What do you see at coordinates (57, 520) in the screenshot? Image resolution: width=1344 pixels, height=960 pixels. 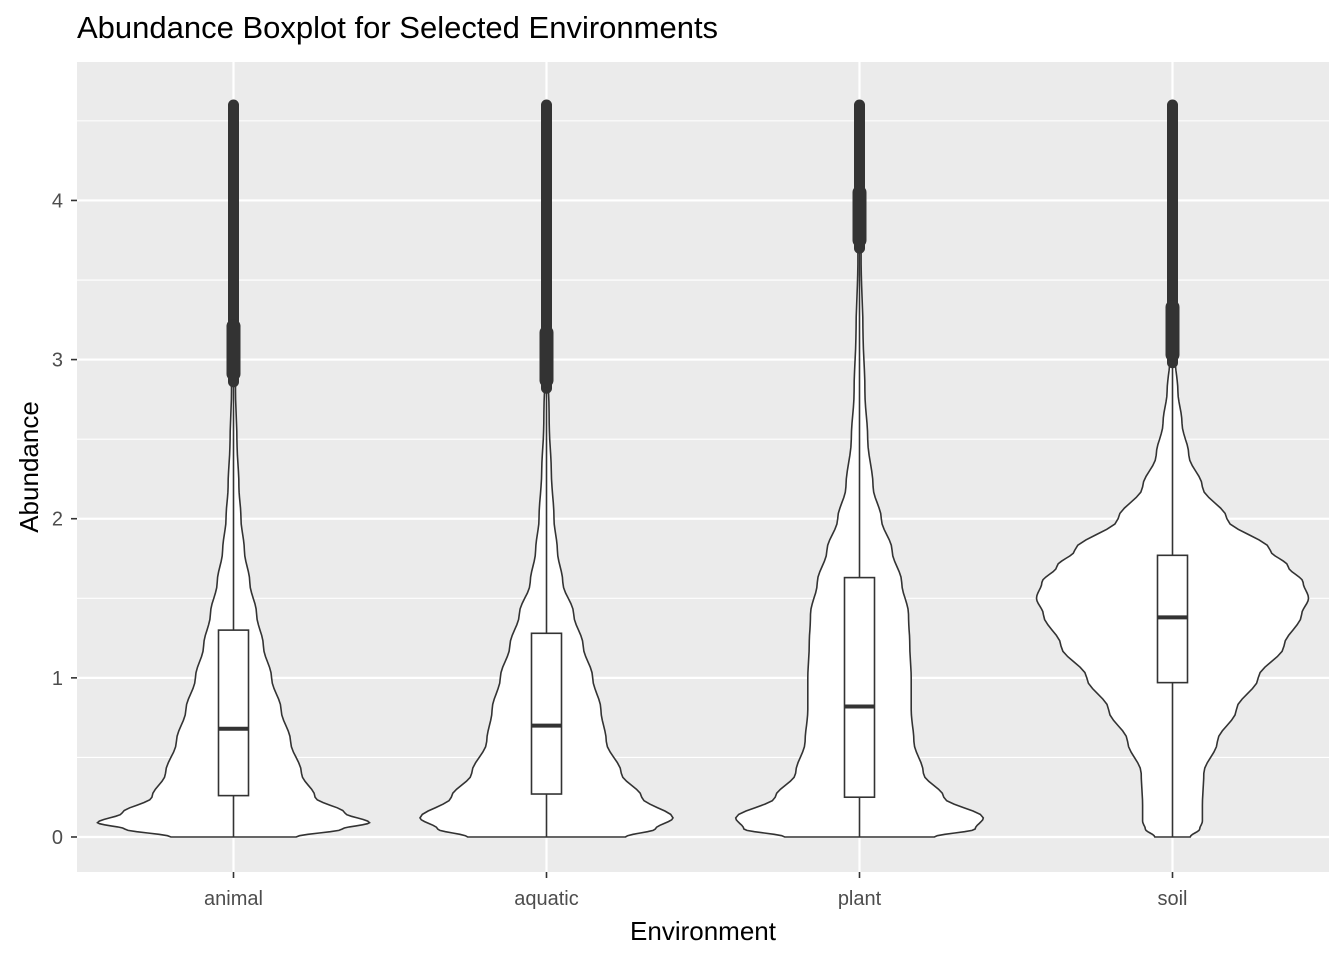 I see `y-tick-label: 2` at bounding box center [57, 520].